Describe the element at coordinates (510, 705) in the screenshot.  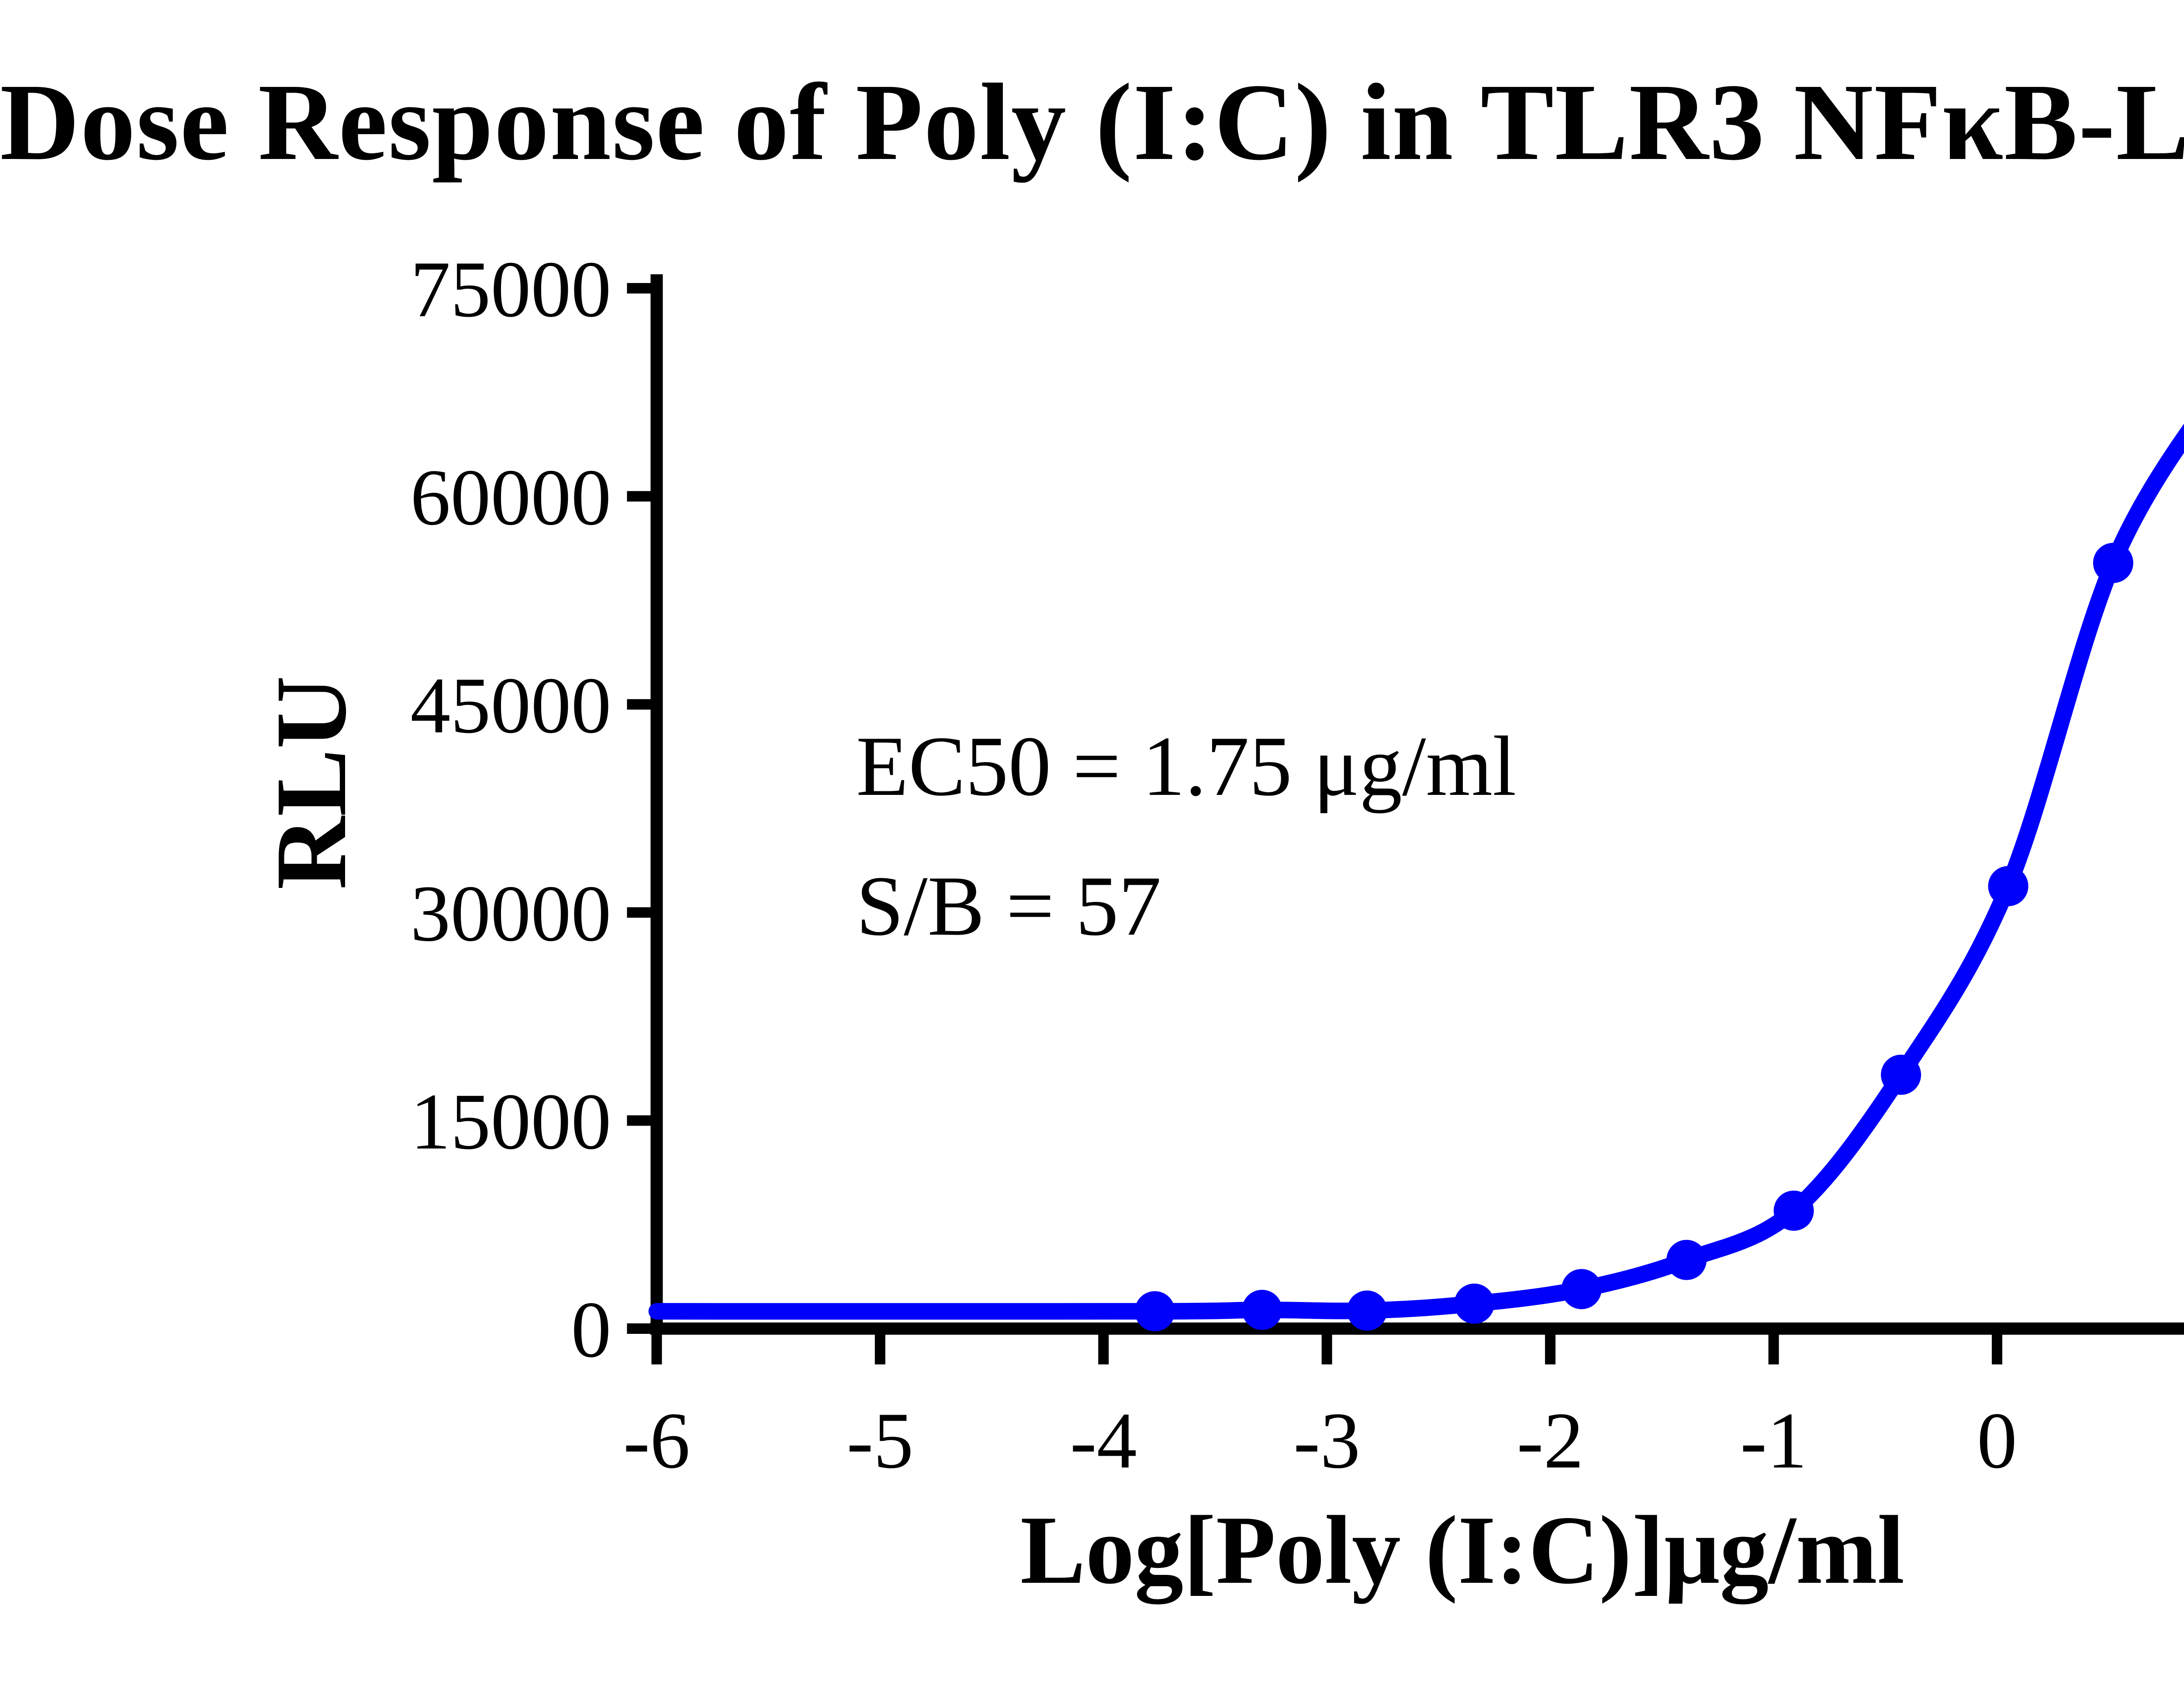
I see `y-tick-label: 45000` at that location.